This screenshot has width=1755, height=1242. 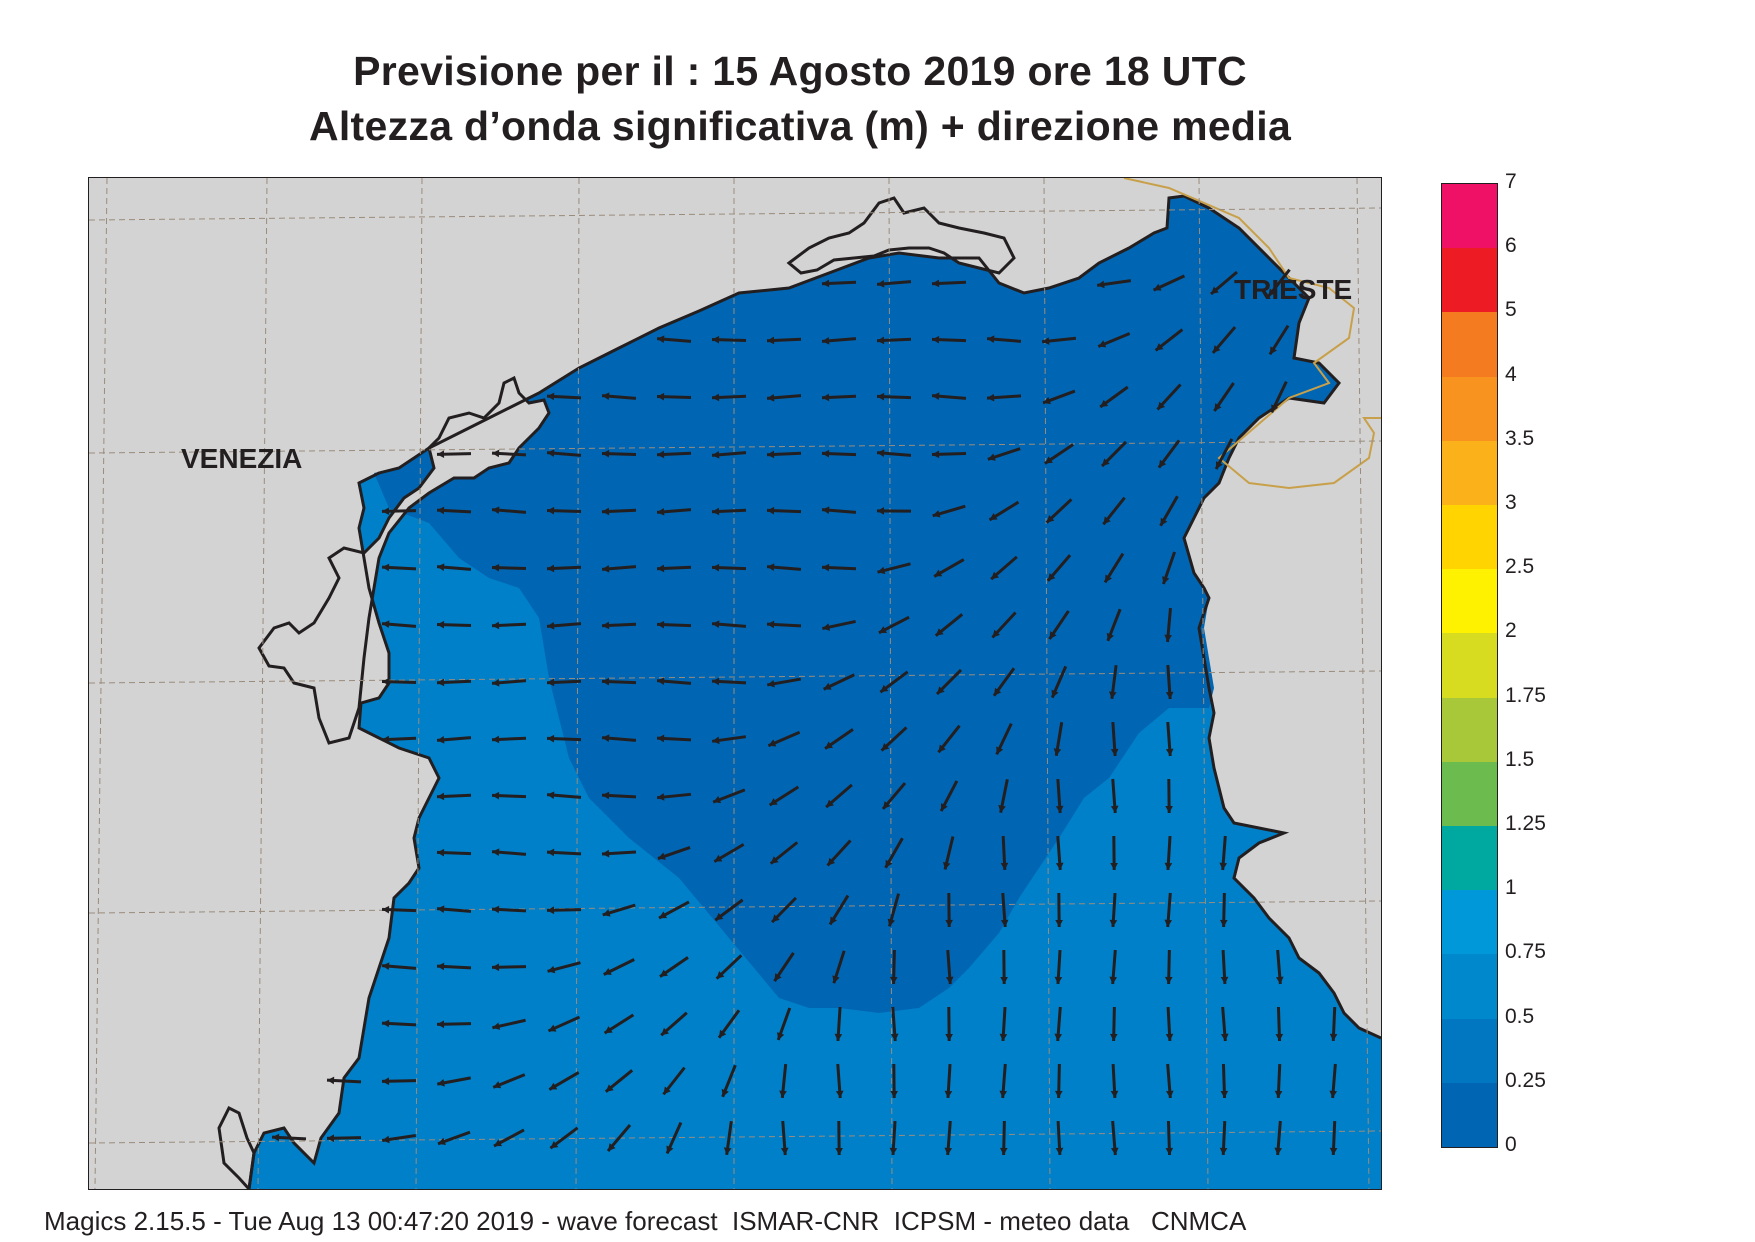 I want to click on city-label-venezia: VENEZIA, so click(x=242, y=458).